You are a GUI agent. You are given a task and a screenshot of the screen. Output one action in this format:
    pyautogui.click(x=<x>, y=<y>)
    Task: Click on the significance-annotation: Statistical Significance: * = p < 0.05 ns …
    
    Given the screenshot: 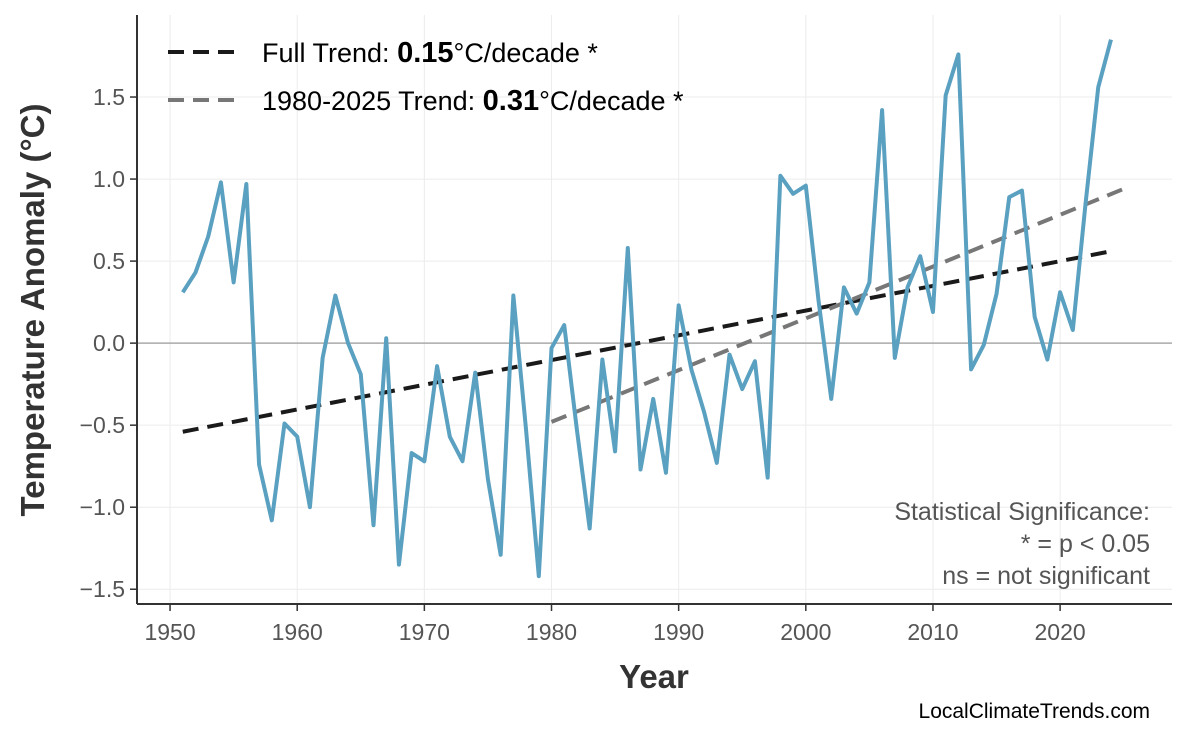 What is the action you would take?
    pyautogui.click(x=1022, y=544)
    